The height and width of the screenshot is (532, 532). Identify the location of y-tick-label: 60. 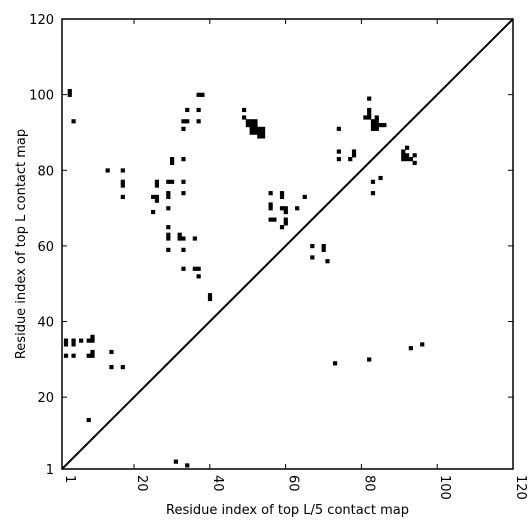
(45, 247).